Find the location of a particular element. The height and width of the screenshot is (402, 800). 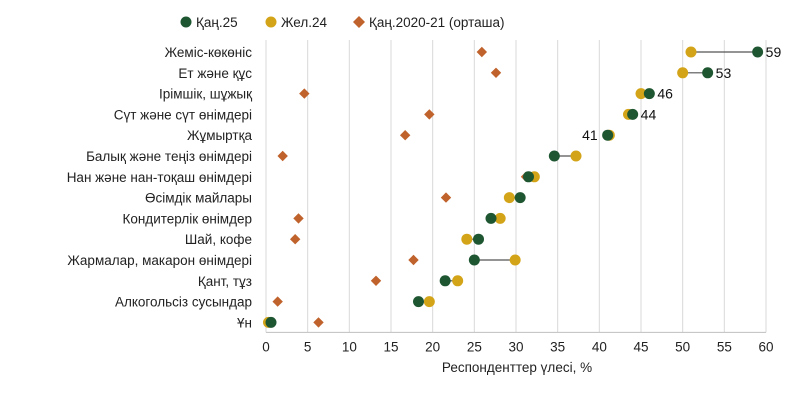

category-label-0: Жеміс-көкөніс is located at coordinates (209, 52).